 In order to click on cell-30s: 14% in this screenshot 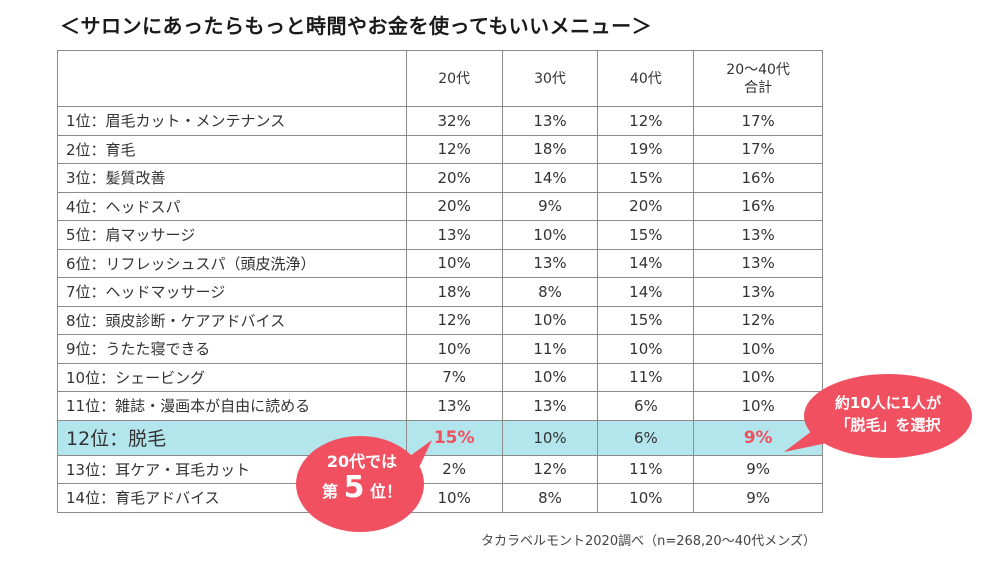, I will do `click(550, 178)`.